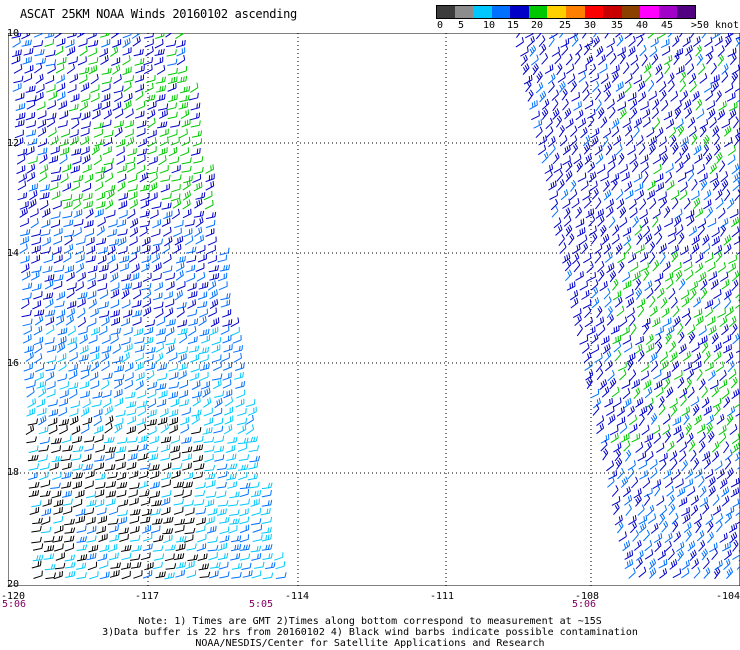  What do you see at coordinates (513, 25) in the screenshot?
I see `colorbar-tick-label: 15` at bounding box center [513, 25].